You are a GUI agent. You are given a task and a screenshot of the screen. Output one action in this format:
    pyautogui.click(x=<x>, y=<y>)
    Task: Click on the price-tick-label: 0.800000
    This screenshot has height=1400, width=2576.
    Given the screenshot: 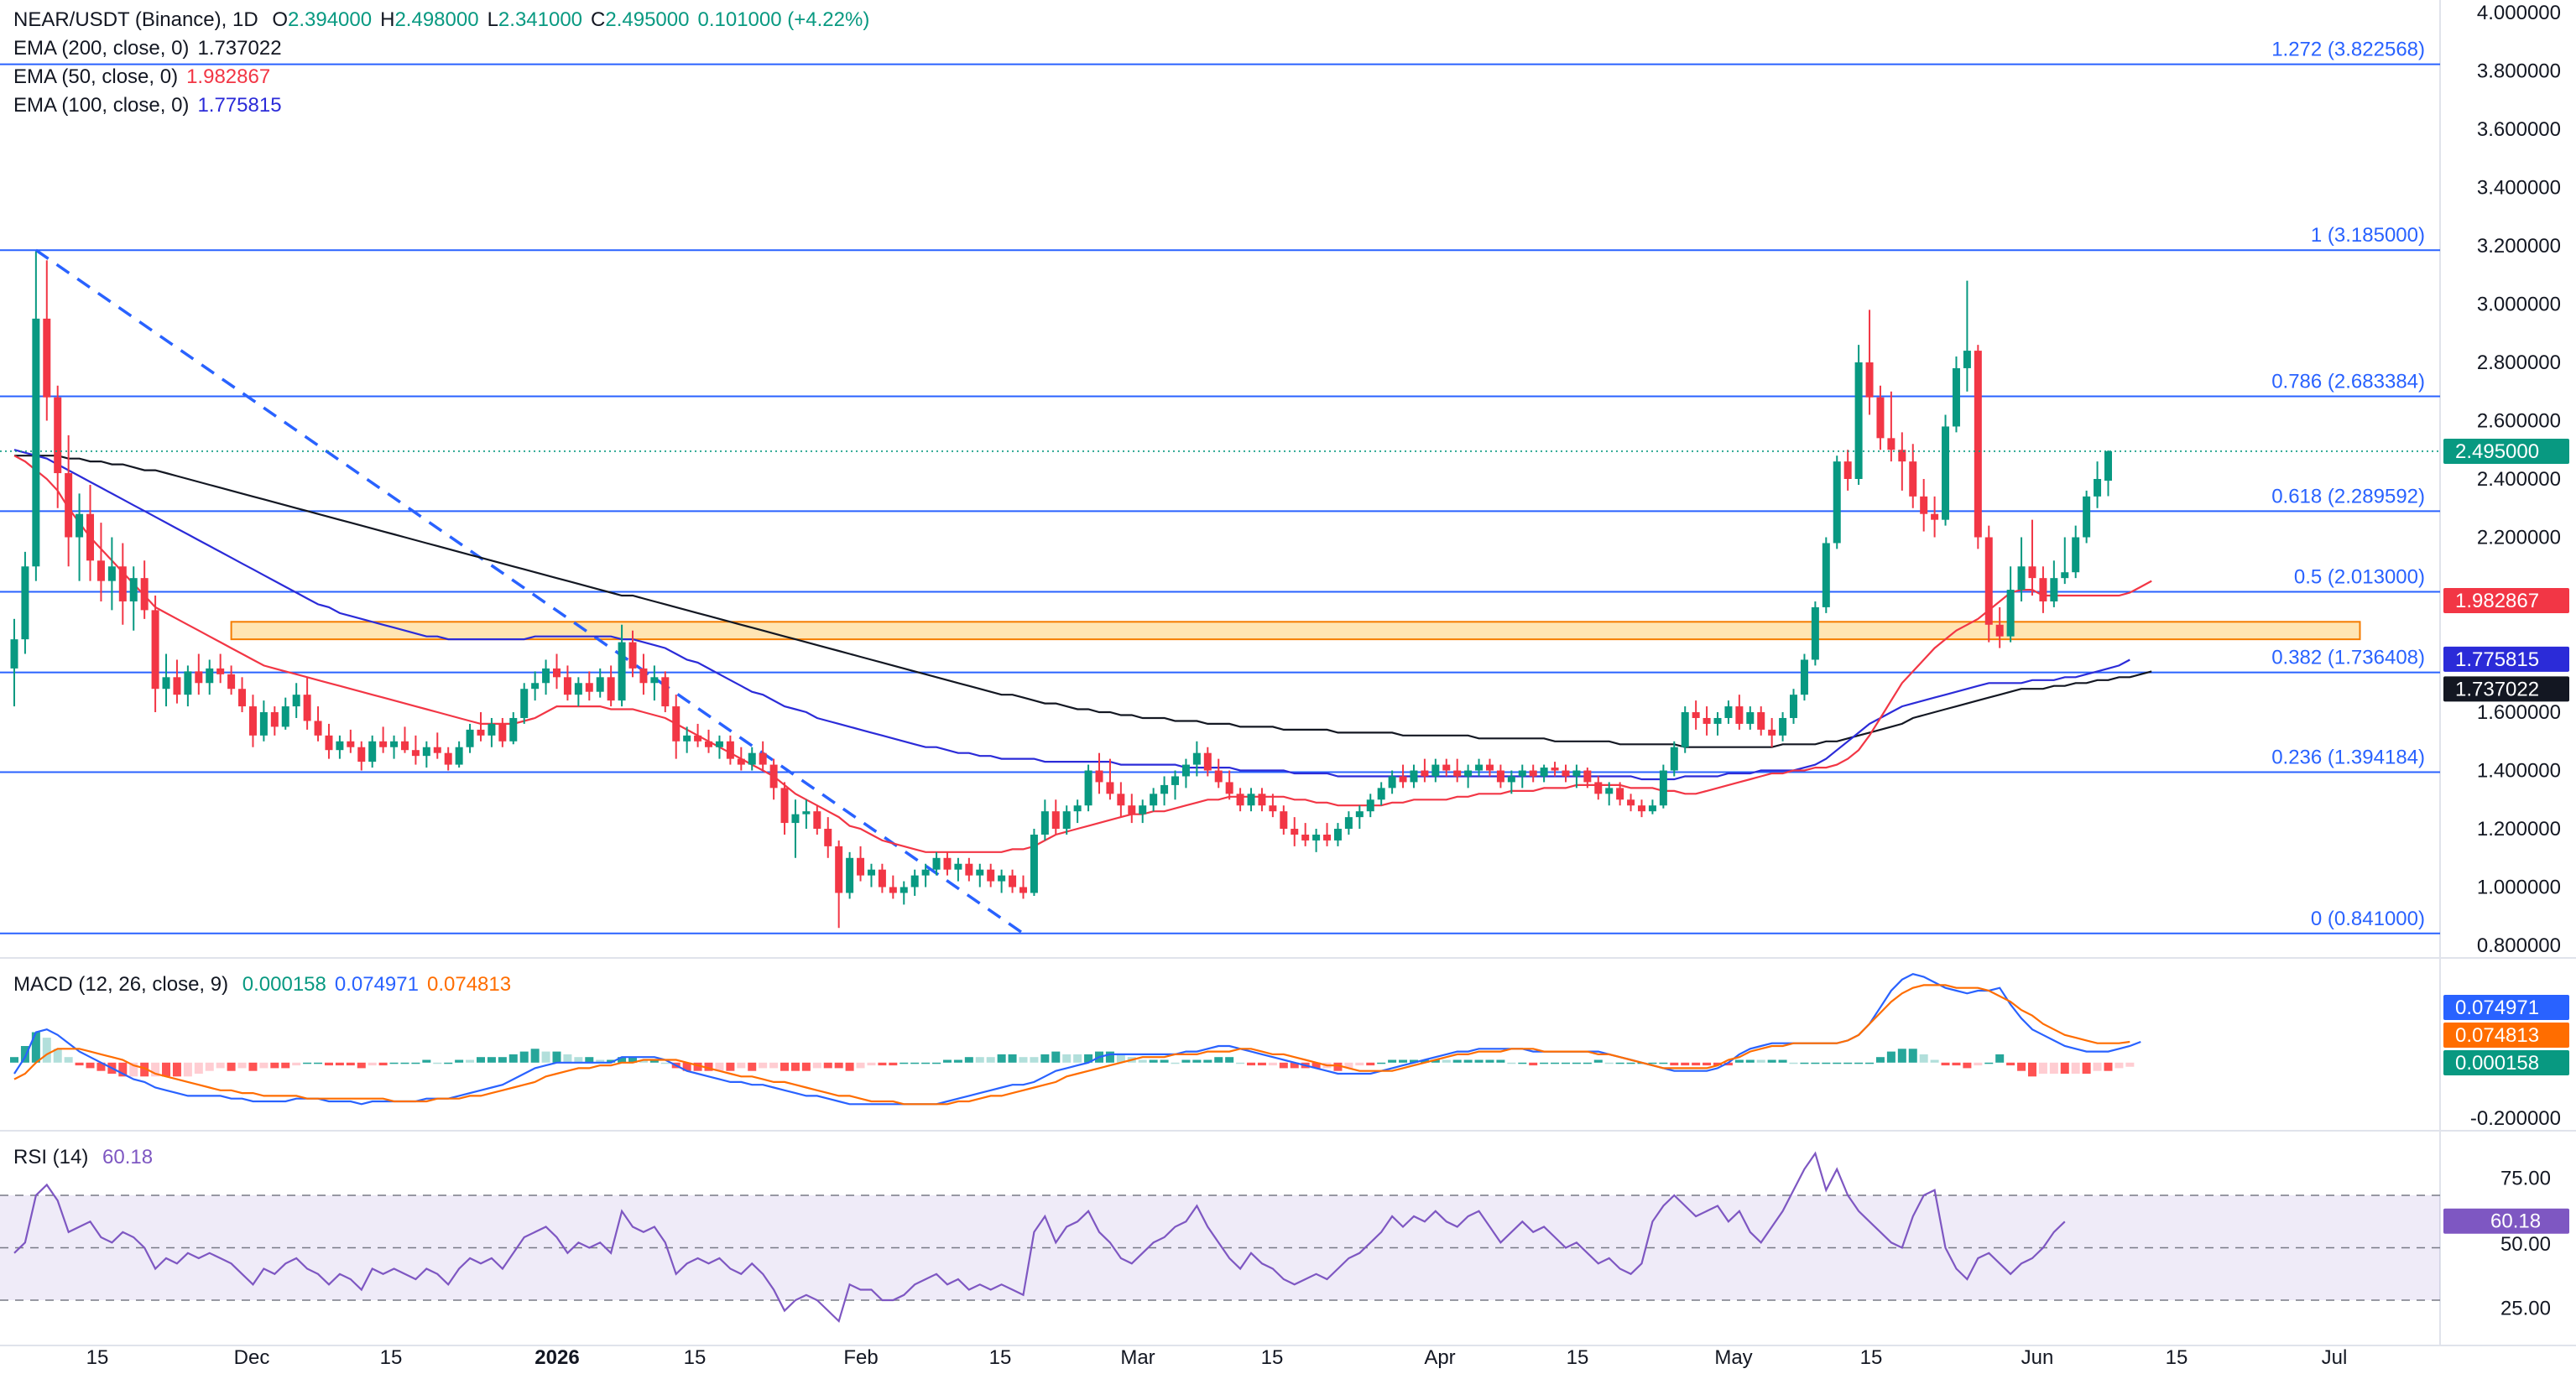 What is the action you would take?
    pyautogui.click(x=2519, y=945)
    